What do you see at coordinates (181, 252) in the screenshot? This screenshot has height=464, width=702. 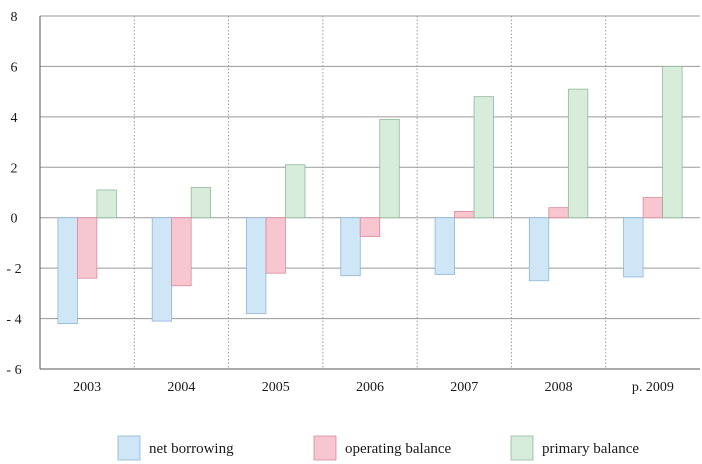 I see `bar-operating-balance-2004` at bounding box center [181, 252].